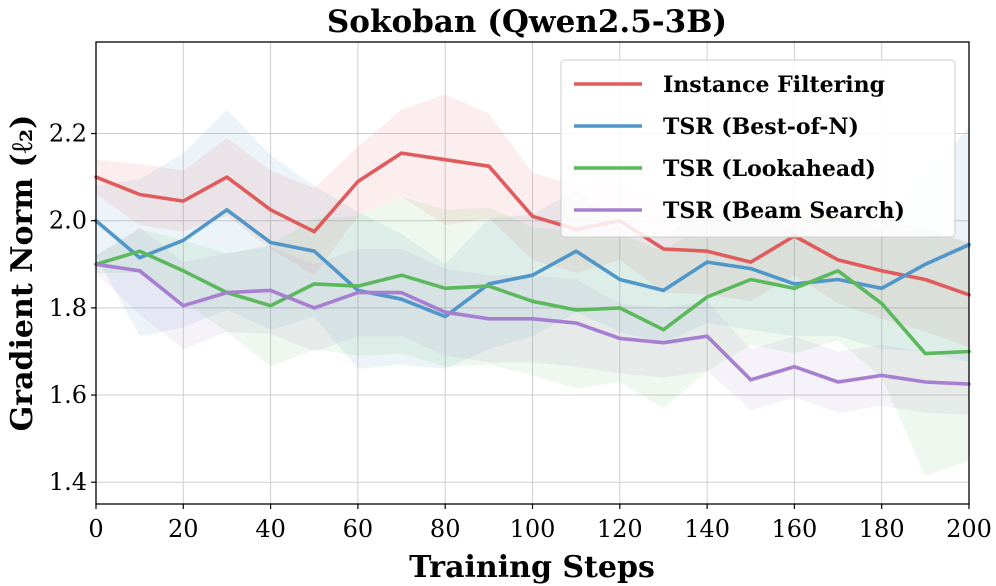 This screenshot has width=996, height=586. I want to click on x-tick-label: 60, so click(358, 529).